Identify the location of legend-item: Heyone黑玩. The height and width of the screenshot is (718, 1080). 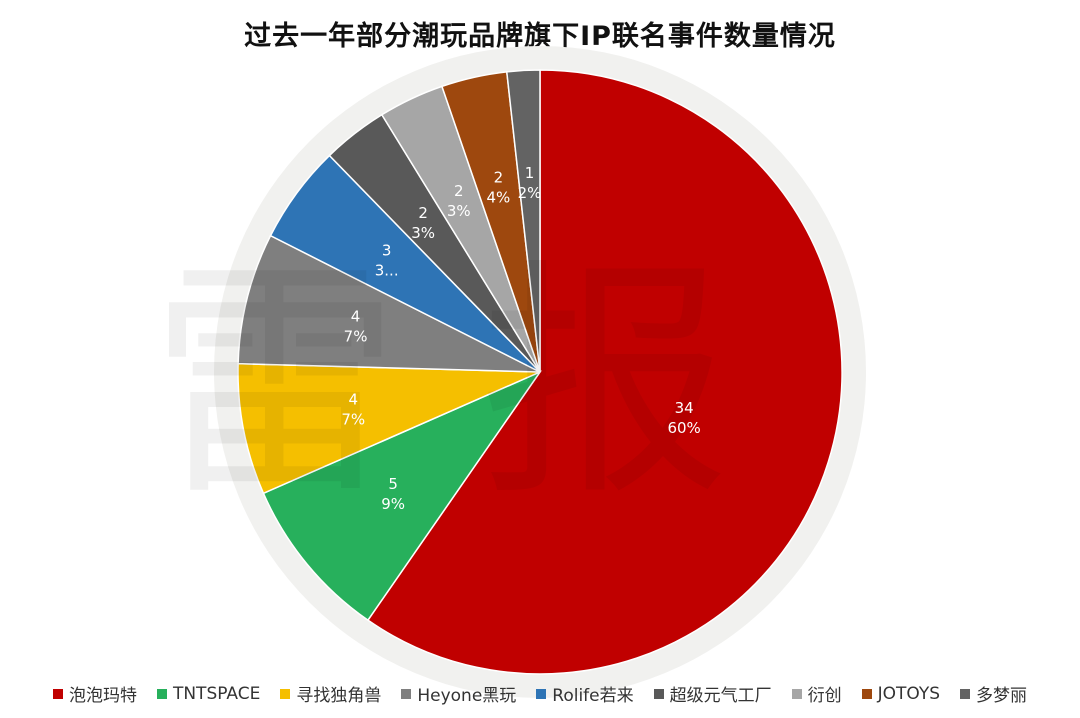
(458, 693).